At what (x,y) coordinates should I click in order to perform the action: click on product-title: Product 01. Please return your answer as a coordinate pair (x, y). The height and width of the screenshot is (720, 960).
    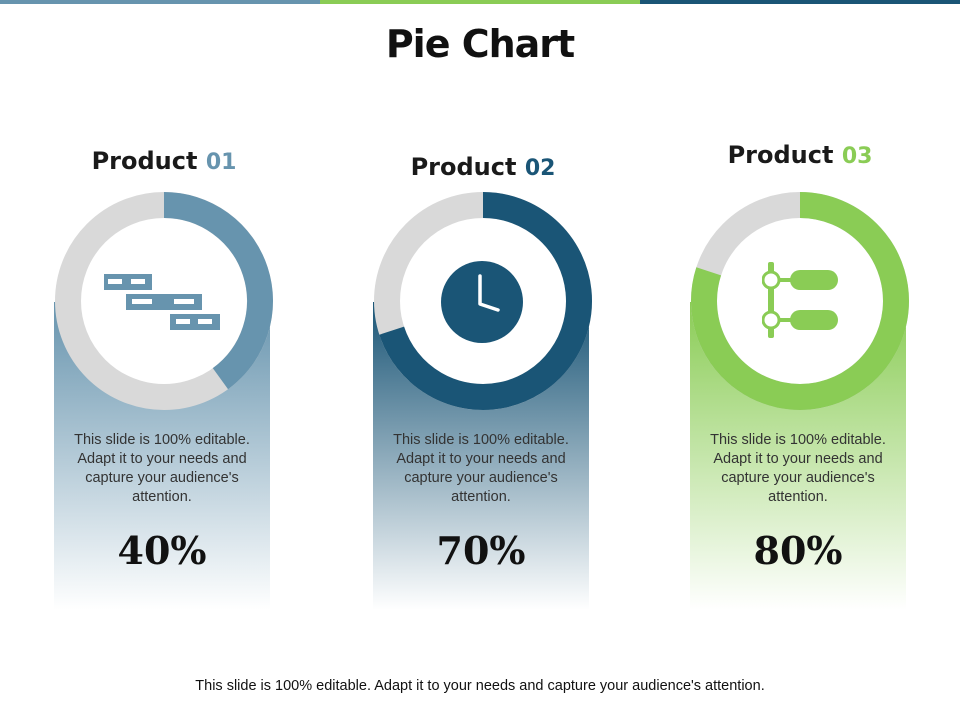
    Looking at the image, I should click on (164, 161).